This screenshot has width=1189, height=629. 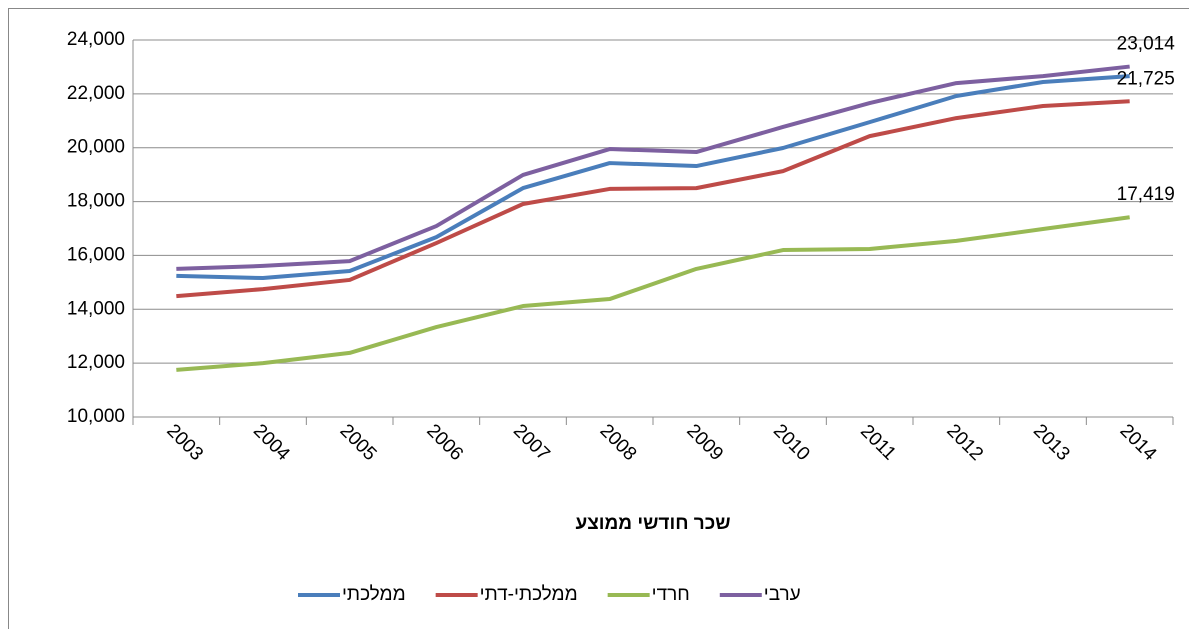 I want to click on y-tick-label: 12,000, so click(x=96, y=362).